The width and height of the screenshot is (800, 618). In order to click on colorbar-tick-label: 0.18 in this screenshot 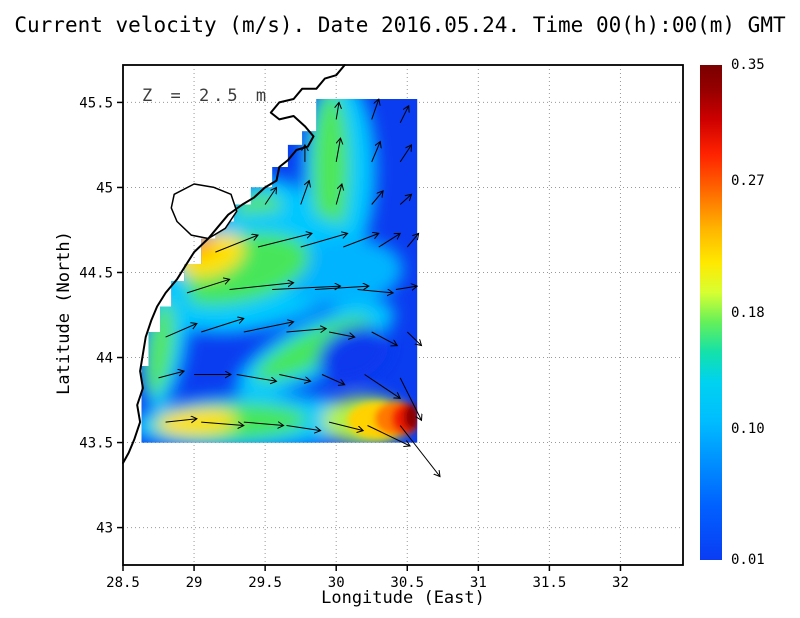, I will do `click(748, 312)`.